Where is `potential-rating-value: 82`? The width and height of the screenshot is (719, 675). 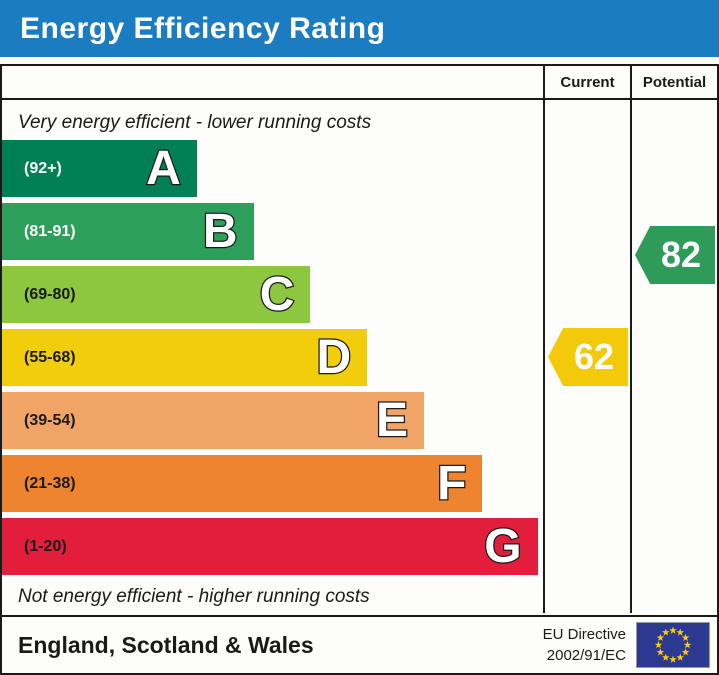
potential-rating-value: 82 is located at coordinates (681, 254).